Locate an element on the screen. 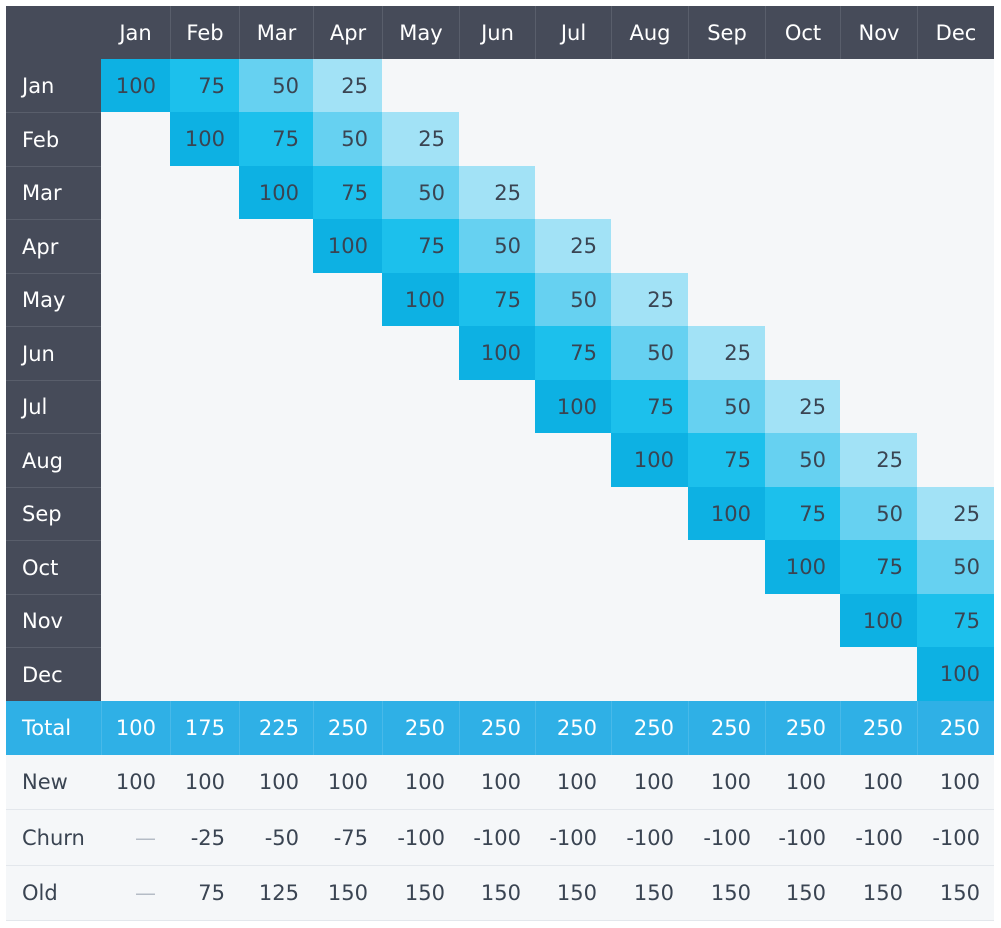  old-cell: 125 is located at coordinates (276, 893).